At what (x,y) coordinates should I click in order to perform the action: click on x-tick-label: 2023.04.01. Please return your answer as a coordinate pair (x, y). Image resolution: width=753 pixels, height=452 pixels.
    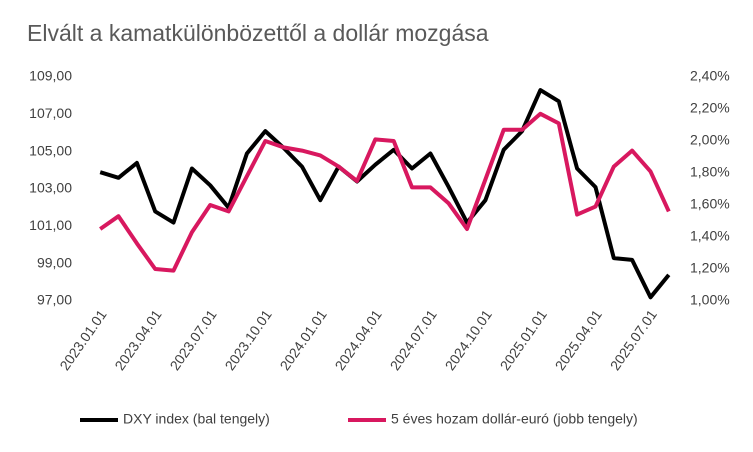
    Looking at the image, I should click on (137, 340).